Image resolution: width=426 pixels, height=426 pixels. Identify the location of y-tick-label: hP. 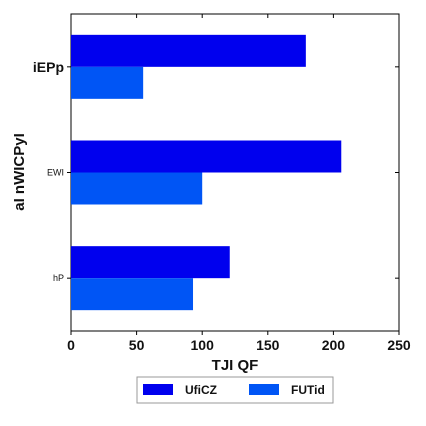
(58, 278).